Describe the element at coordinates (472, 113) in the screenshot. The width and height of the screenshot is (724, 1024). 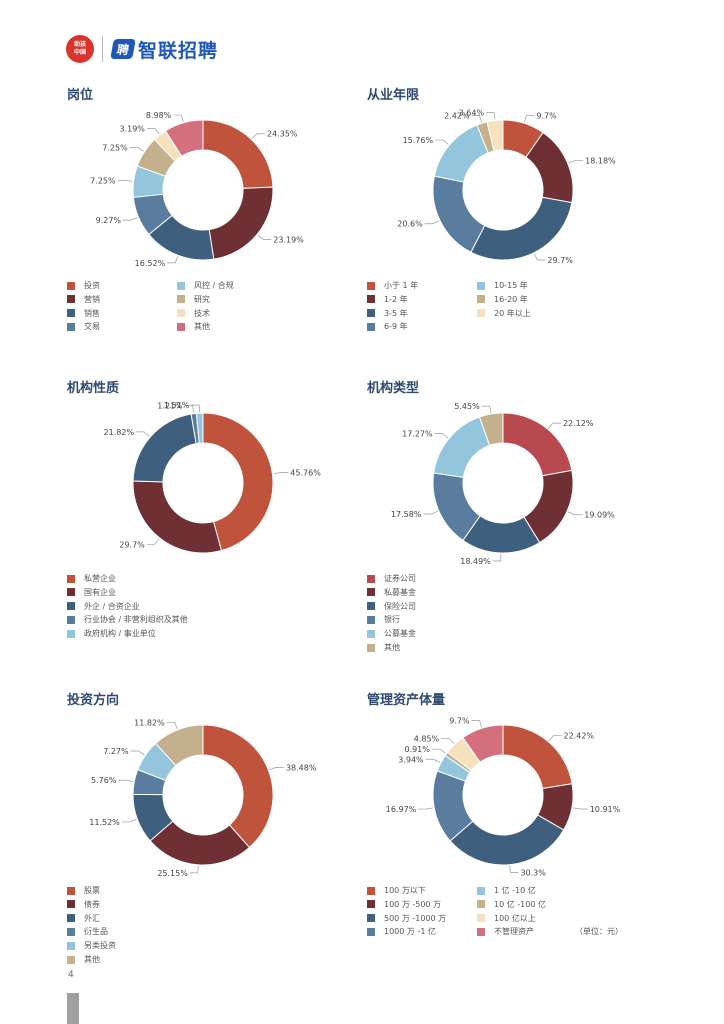
I see `data-label: 3.64%` at that location.